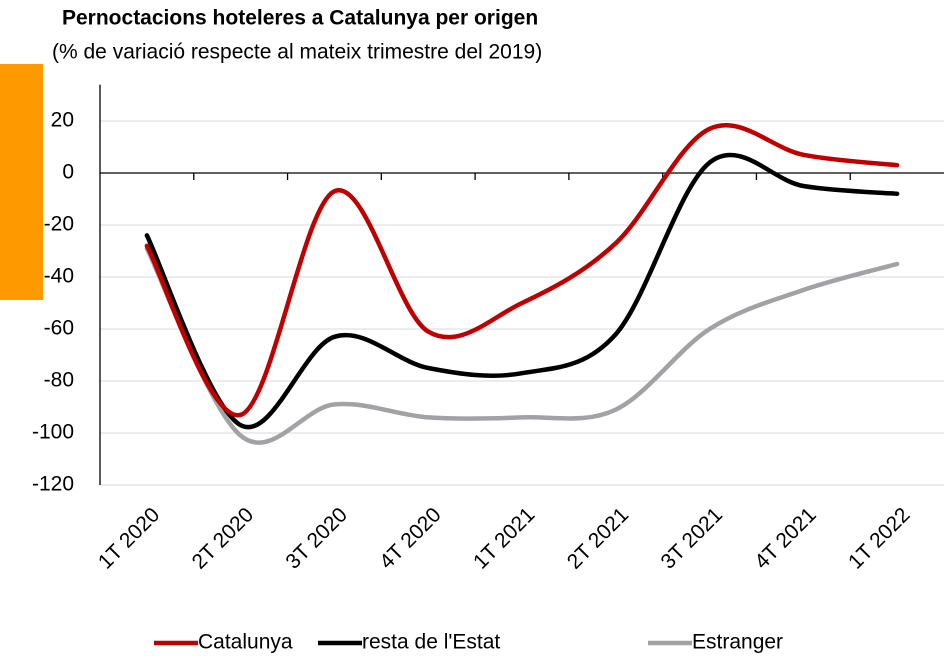 The image size is (944, 666). What do you see at coordinates (245, 642) in the screenshot?
I see `legend-label: Catalunya` at bounding box center [245, 642].